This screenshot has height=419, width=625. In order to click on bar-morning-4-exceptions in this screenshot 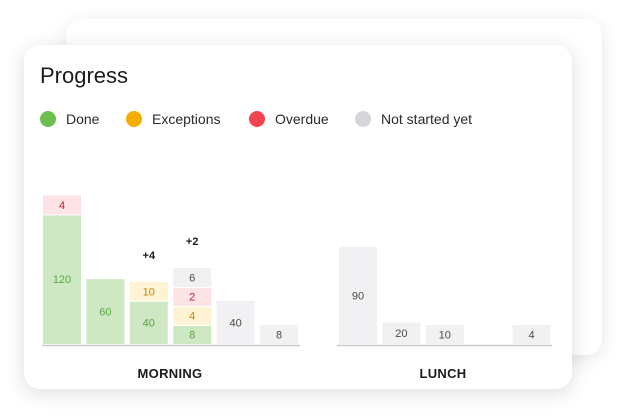, I will do `click(192, 315)`.